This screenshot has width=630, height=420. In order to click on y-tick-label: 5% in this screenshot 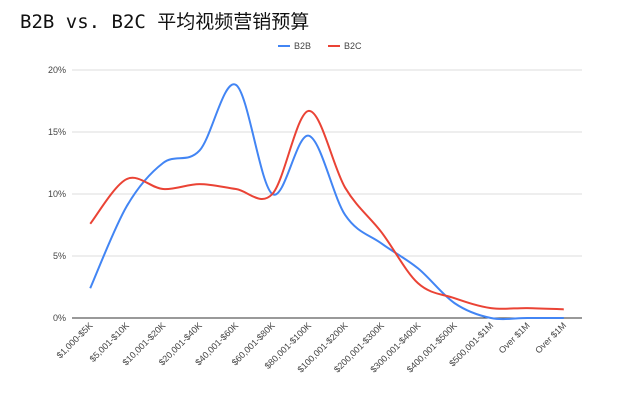, I will do `click(59, 256)`.